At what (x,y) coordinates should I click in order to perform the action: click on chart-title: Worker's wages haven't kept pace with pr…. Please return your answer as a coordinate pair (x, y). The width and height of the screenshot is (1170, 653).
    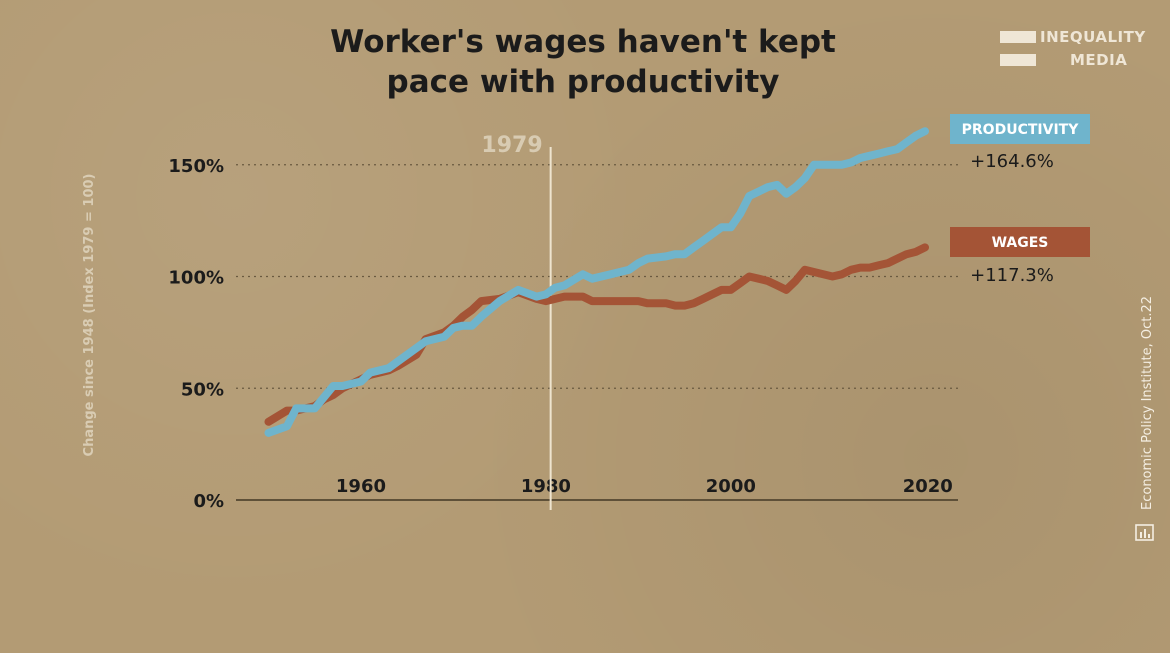
    Looking at the image, I should click on (583, 62).